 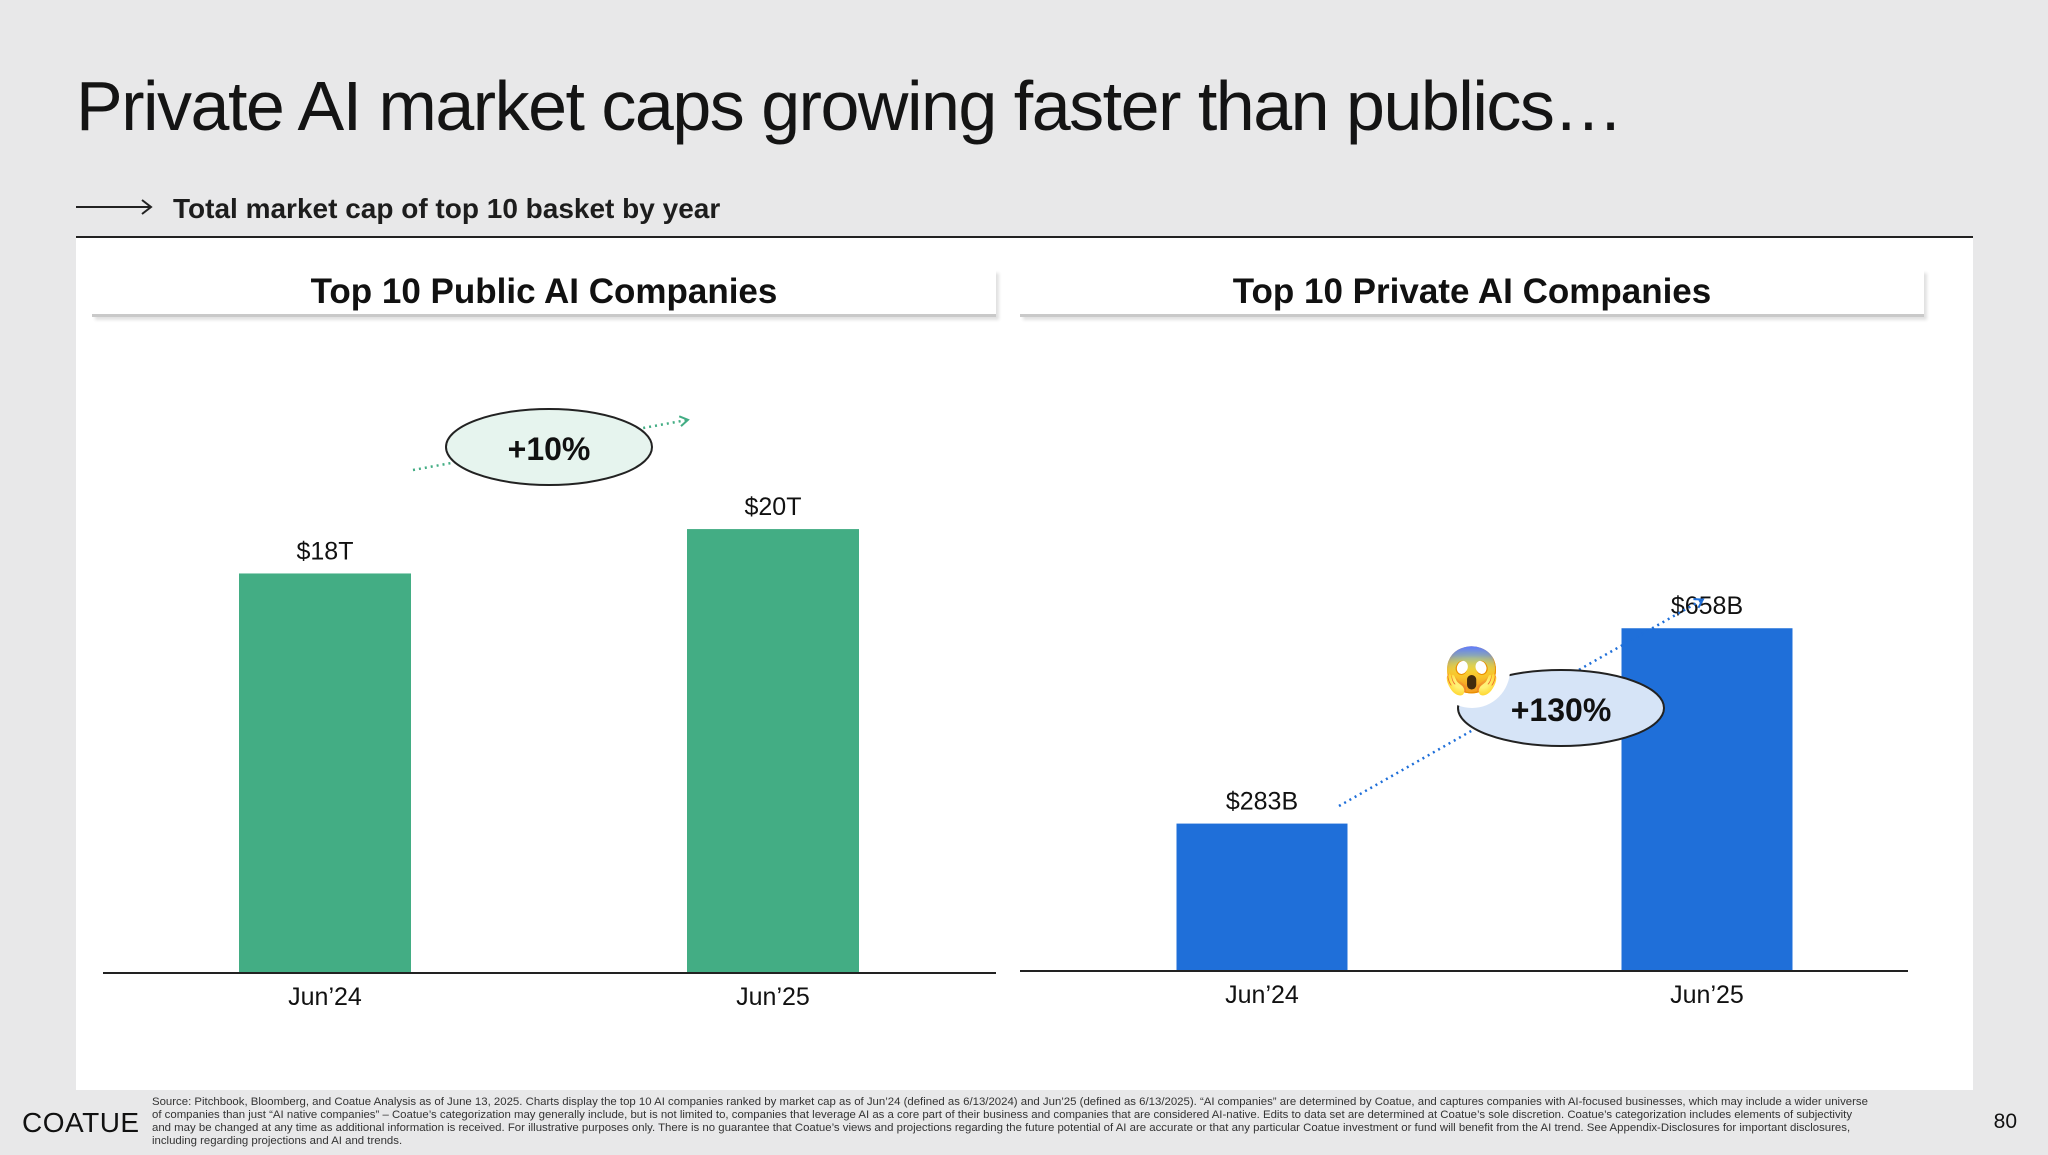 What do you see at coordinates (1707, 606) in the screenshot?
I see `data-label: $658B` at bounding box center [1707, 606].